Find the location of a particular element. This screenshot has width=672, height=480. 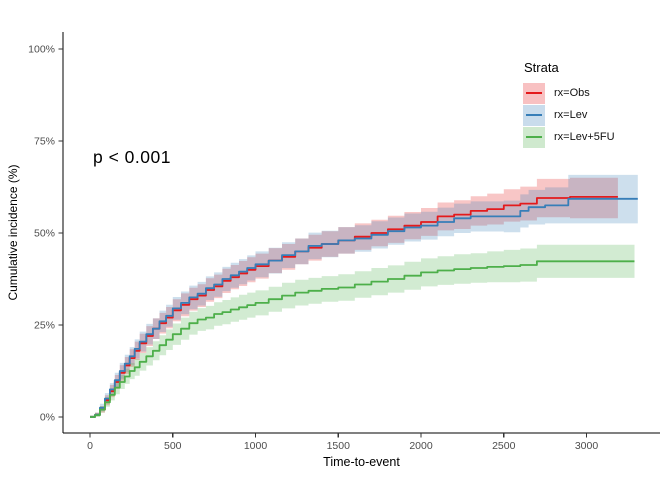

y-tick-label: 75% is located at coordinates (44, 142).